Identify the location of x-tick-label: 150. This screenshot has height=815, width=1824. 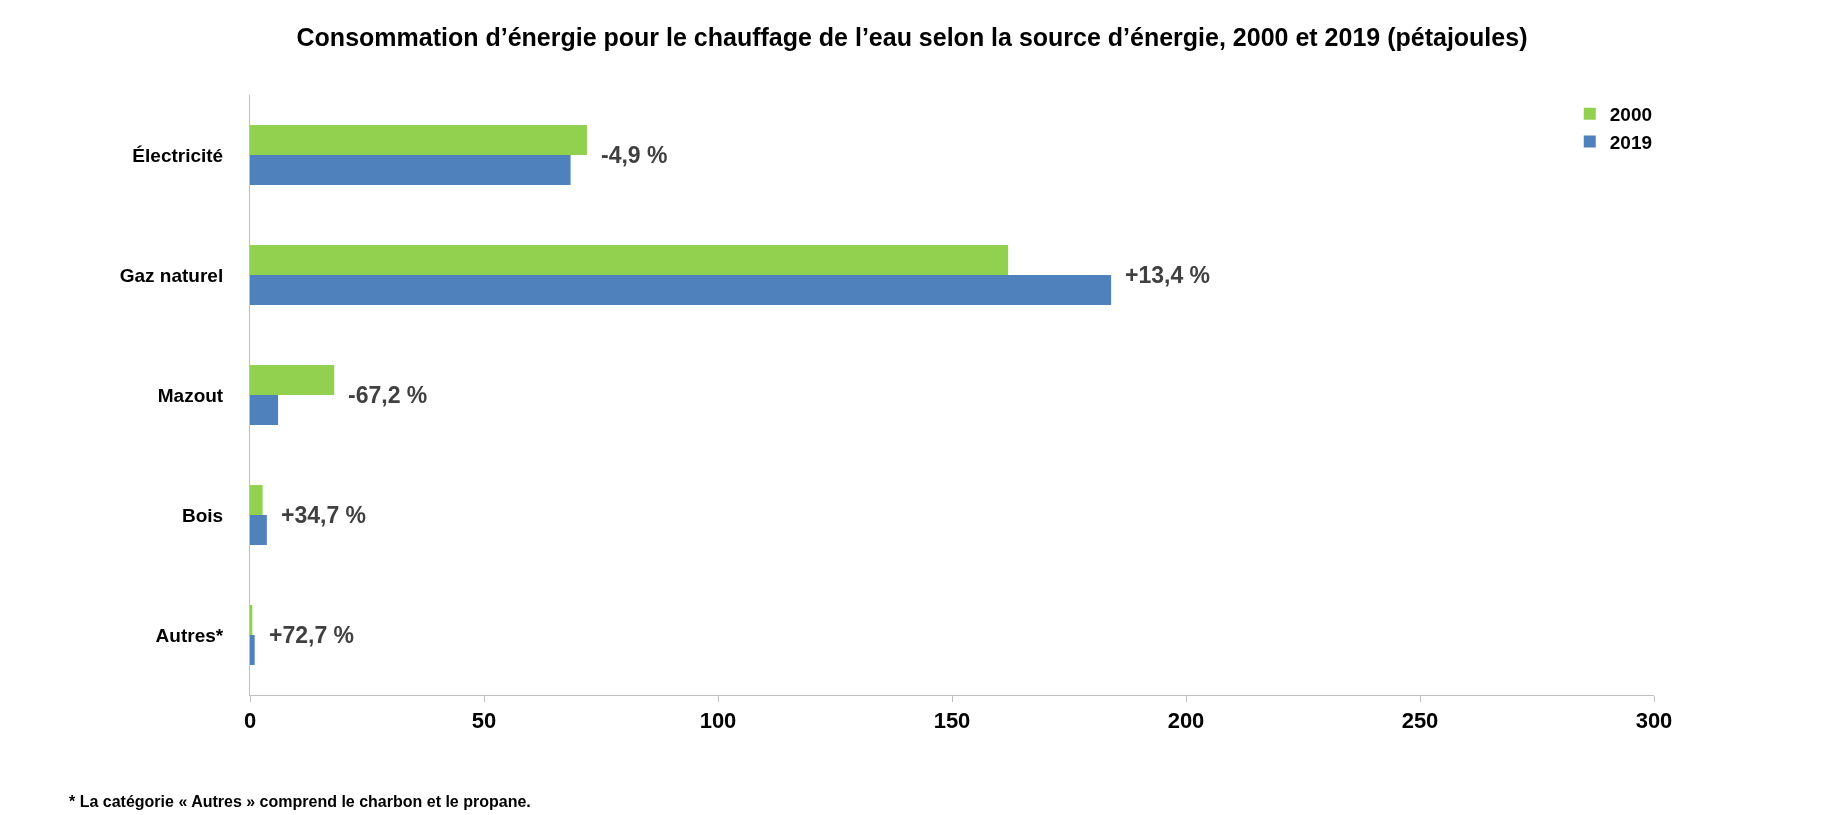
(952, 721).